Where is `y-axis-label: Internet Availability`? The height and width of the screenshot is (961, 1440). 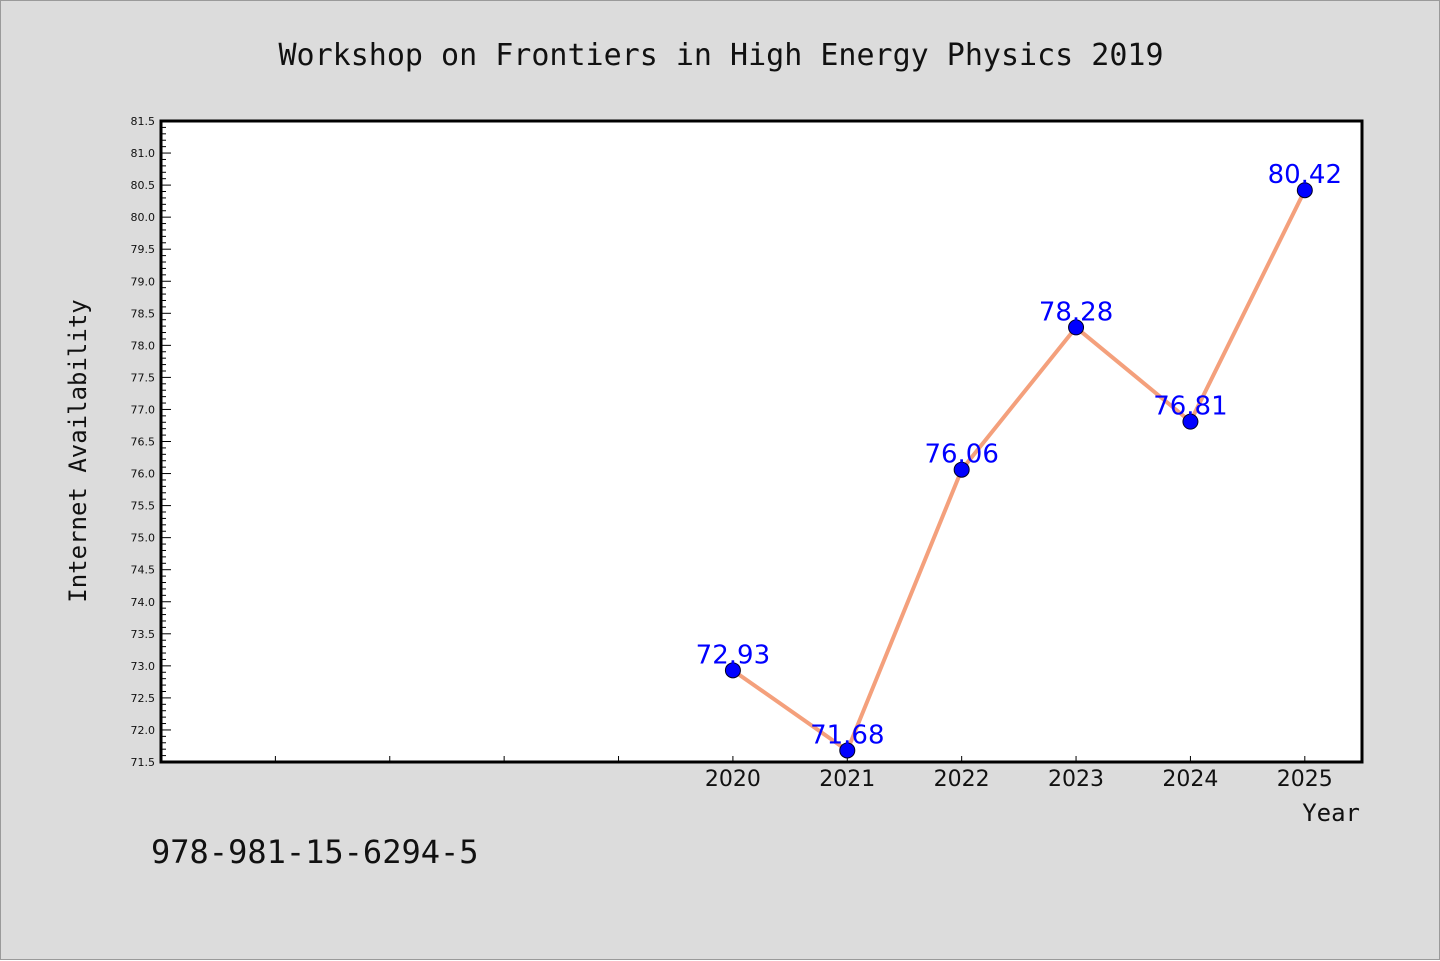
y-axis-label: Internet Availability is located at coordinates (78, 450).